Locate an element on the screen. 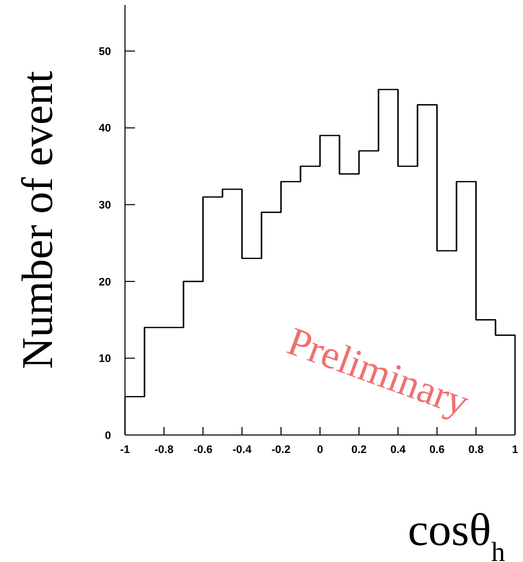  y-tick-label: 40 is located at coordinates (104, 128).